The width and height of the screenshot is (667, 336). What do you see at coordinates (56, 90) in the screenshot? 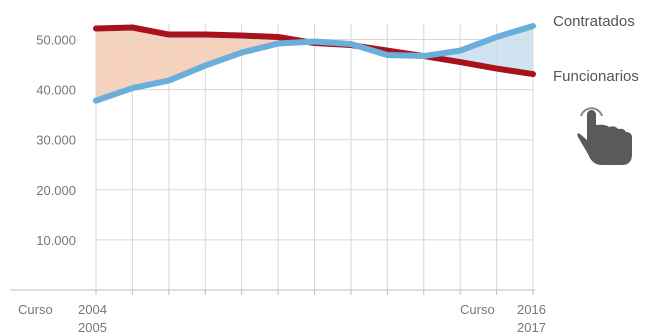
I see `y-tick-label: 40.000` at bounding box center [56, 90].